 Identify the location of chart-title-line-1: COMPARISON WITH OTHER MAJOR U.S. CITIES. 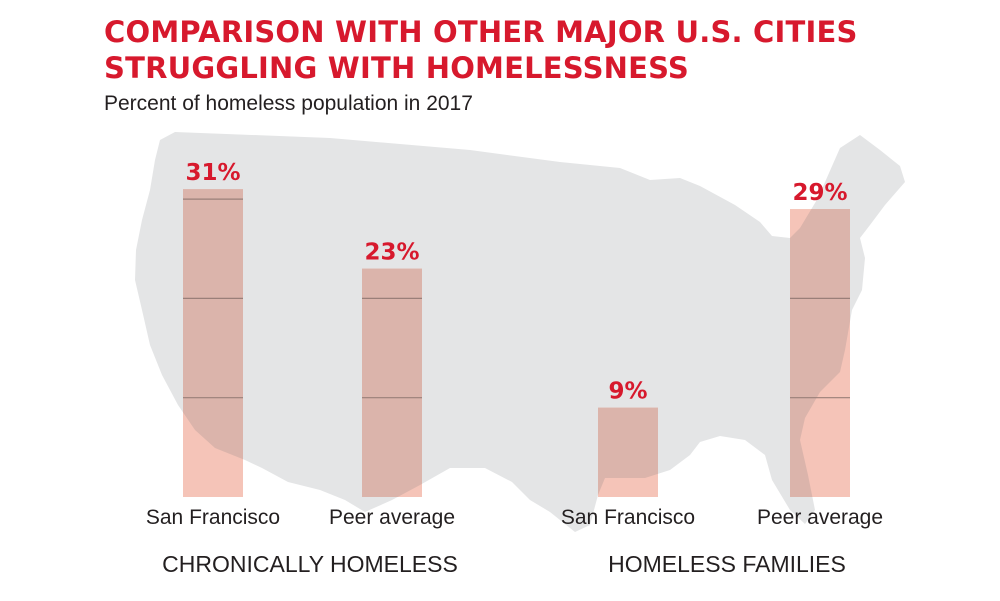
(481, 32).